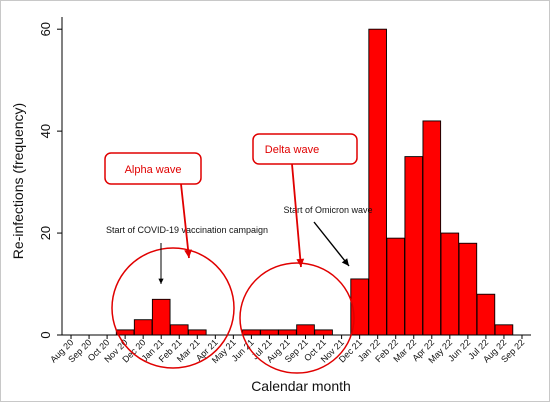 This screenshot has height=406, width=550. I want to click on alpha-wave-label: Alpha wave, so click(153, 170).